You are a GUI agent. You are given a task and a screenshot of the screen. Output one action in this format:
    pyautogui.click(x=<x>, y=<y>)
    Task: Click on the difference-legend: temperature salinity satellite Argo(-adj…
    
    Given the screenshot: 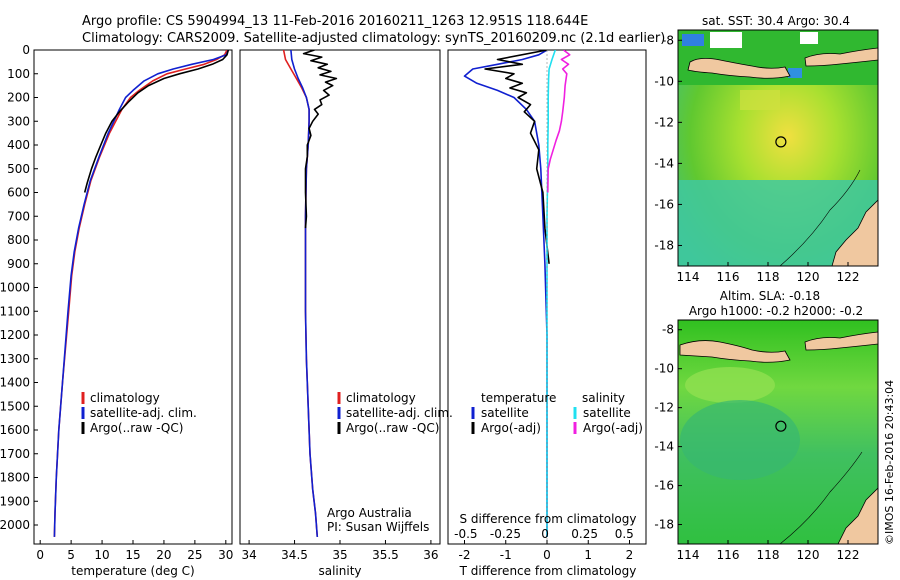 What is the action you would take?
    pyautogui.click(x=557, y=413)
    